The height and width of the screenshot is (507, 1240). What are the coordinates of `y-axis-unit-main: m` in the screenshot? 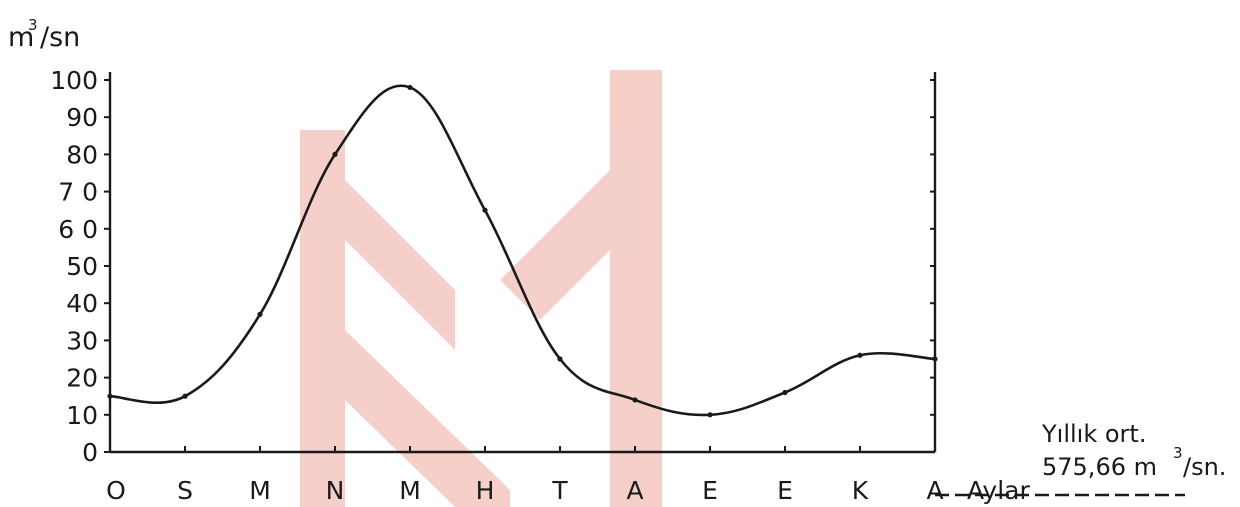 It's located at (21, 37).